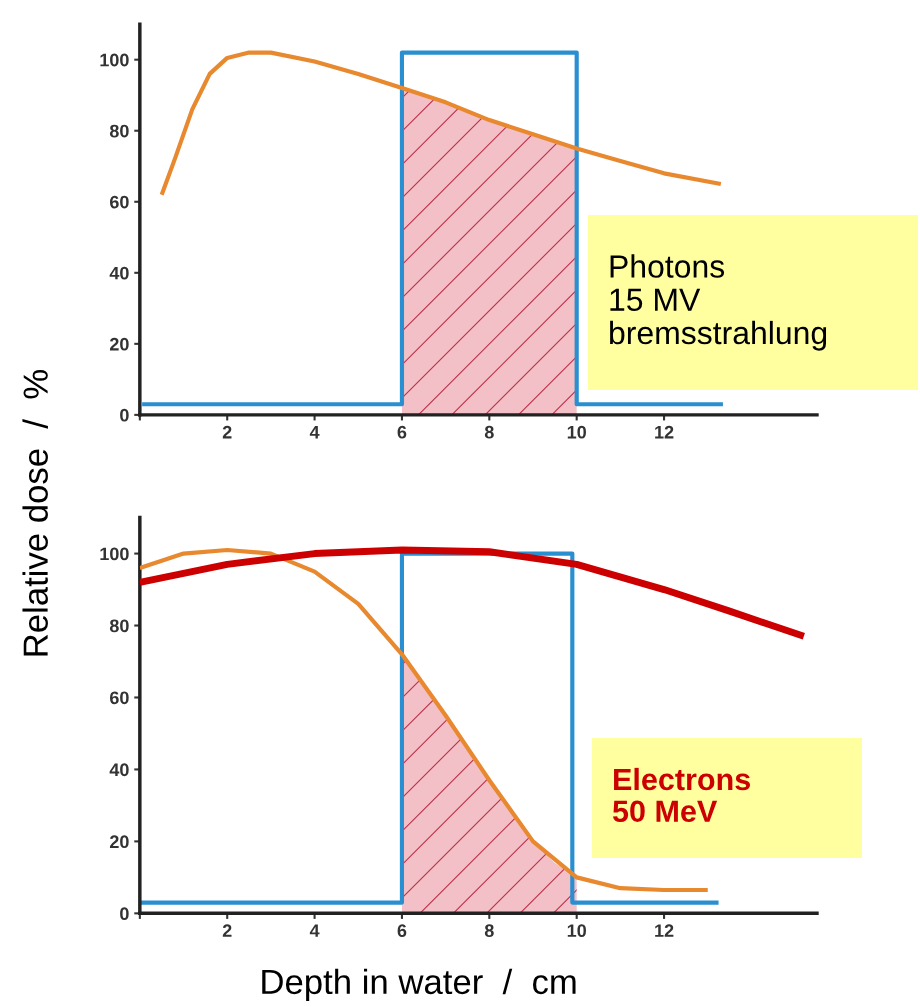 The width and height of the screenshot is (920, 1007). Describe the element at coordinates (681, 795) in the screenshot. I see `annotation: Electrons 50 MeV` at that location.